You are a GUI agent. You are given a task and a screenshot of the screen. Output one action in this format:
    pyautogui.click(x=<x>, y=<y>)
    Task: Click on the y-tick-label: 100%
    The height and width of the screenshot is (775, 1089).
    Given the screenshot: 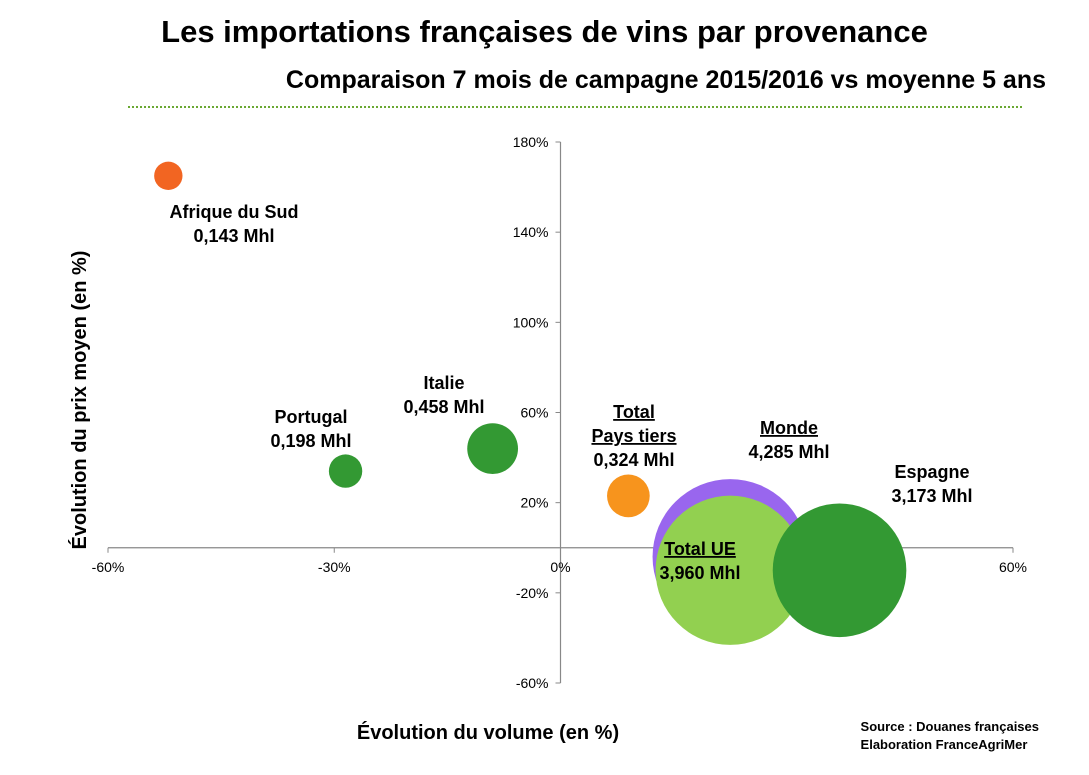 What is the action you would take?
    pyautogui.click(x=531, y=322)
    